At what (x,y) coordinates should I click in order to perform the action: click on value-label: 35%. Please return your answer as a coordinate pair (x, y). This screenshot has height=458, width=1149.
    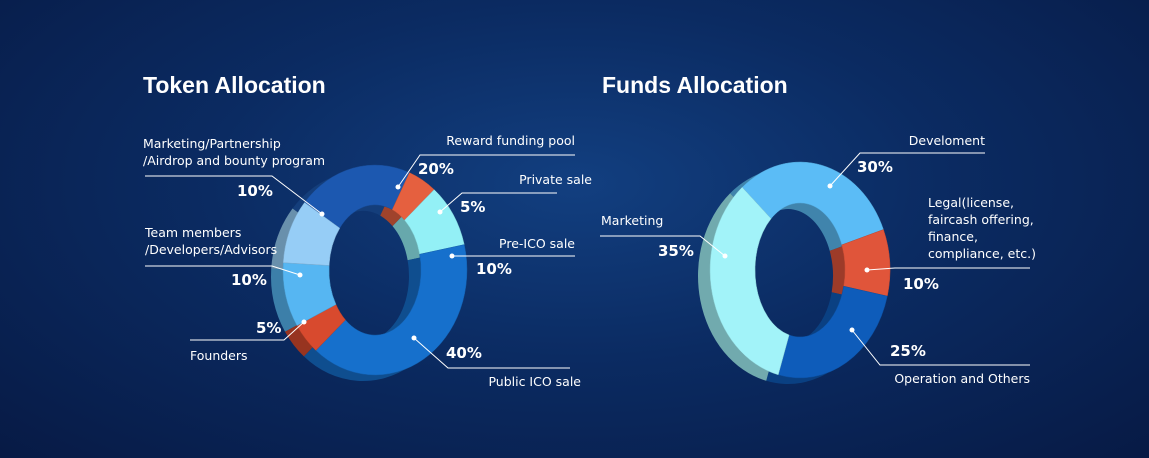
    Looking at the image, I should click on (676, 251).